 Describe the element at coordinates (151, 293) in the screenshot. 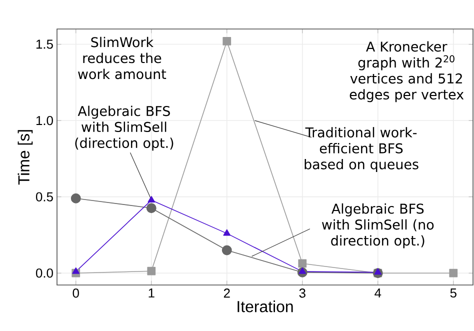

I see `x-tick-label: 1` at that location.